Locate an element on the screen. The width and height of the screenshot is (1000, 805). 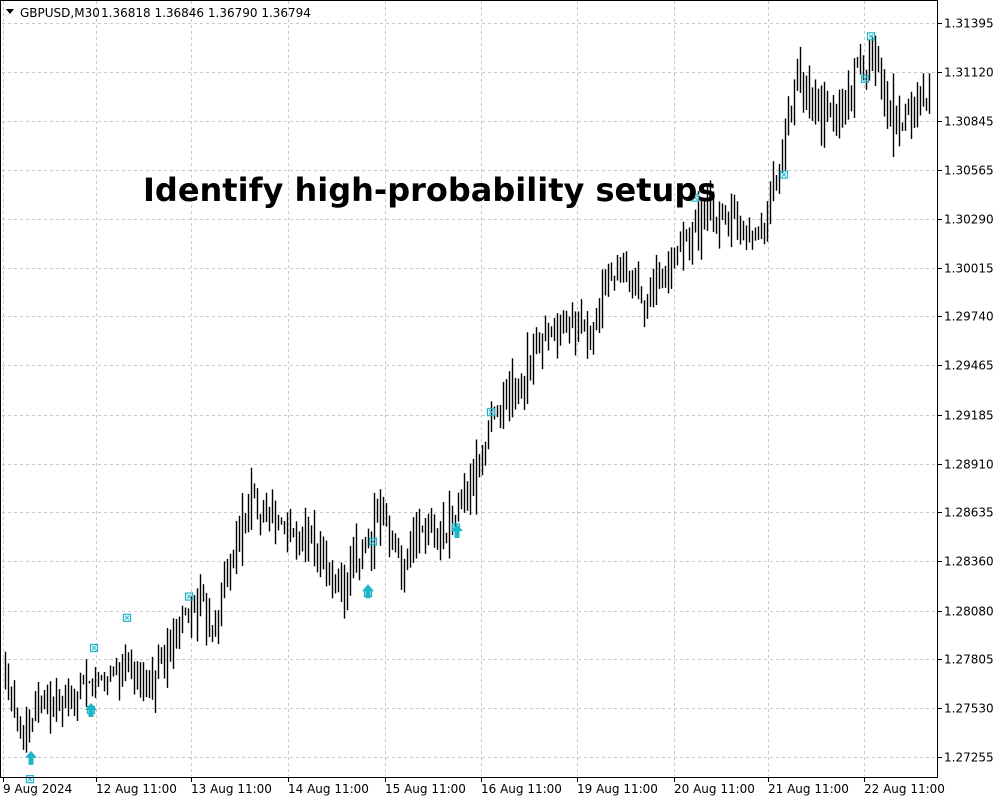
price-tick-label: 1.30845 is located at coordinates (969, 122).